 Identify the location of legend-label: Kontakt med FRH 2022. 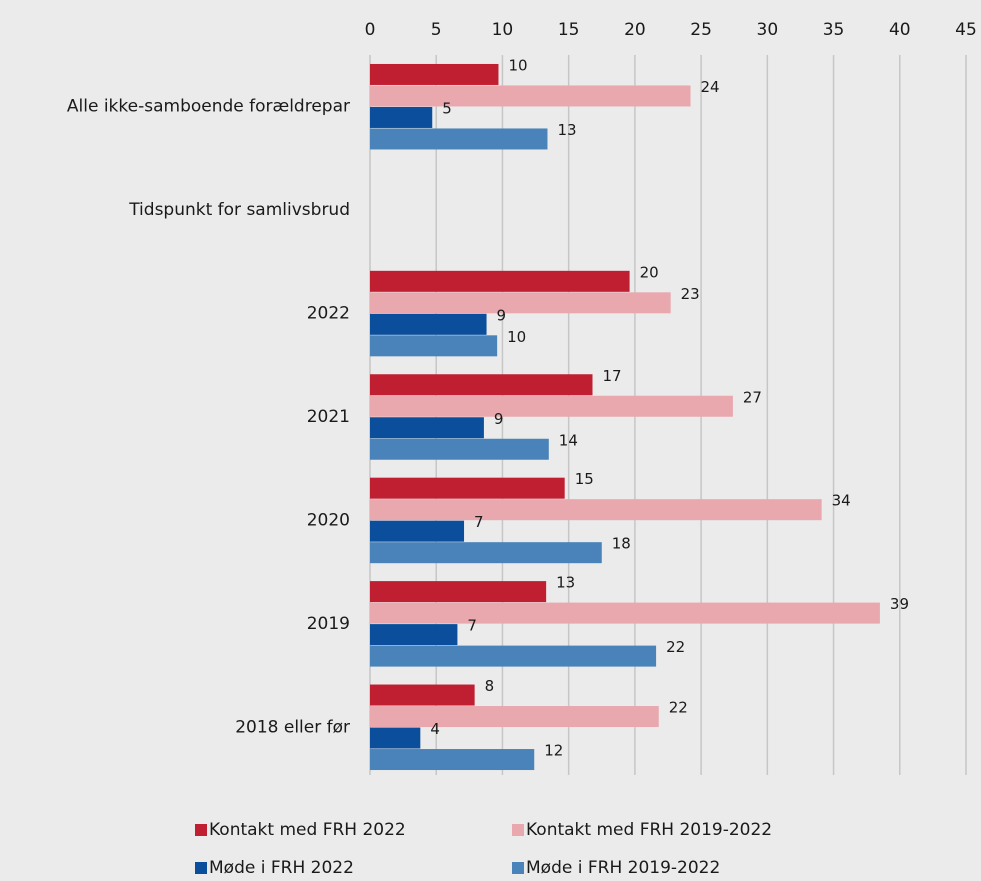
(307, 830).